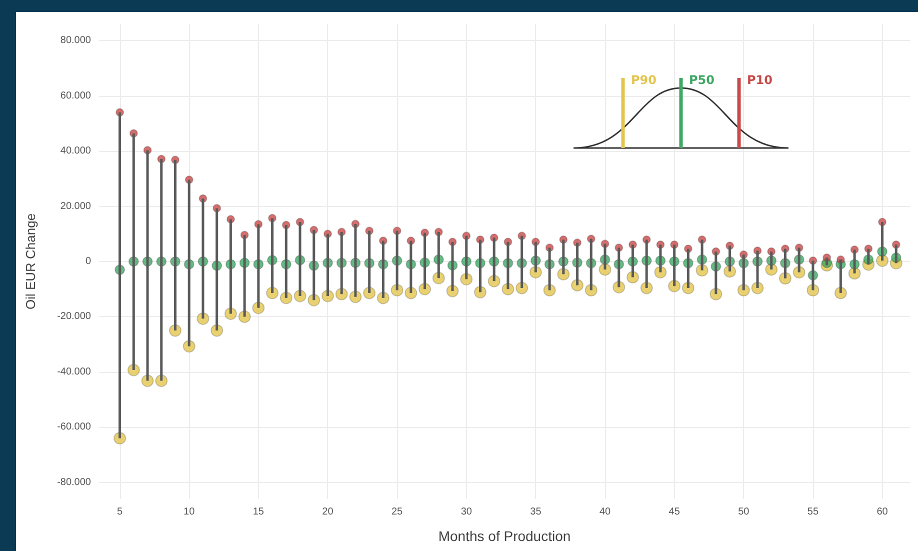 The height and width of the screenshot is (551, 918). I want to click on x-tick-label: 5, so click(120, 512).